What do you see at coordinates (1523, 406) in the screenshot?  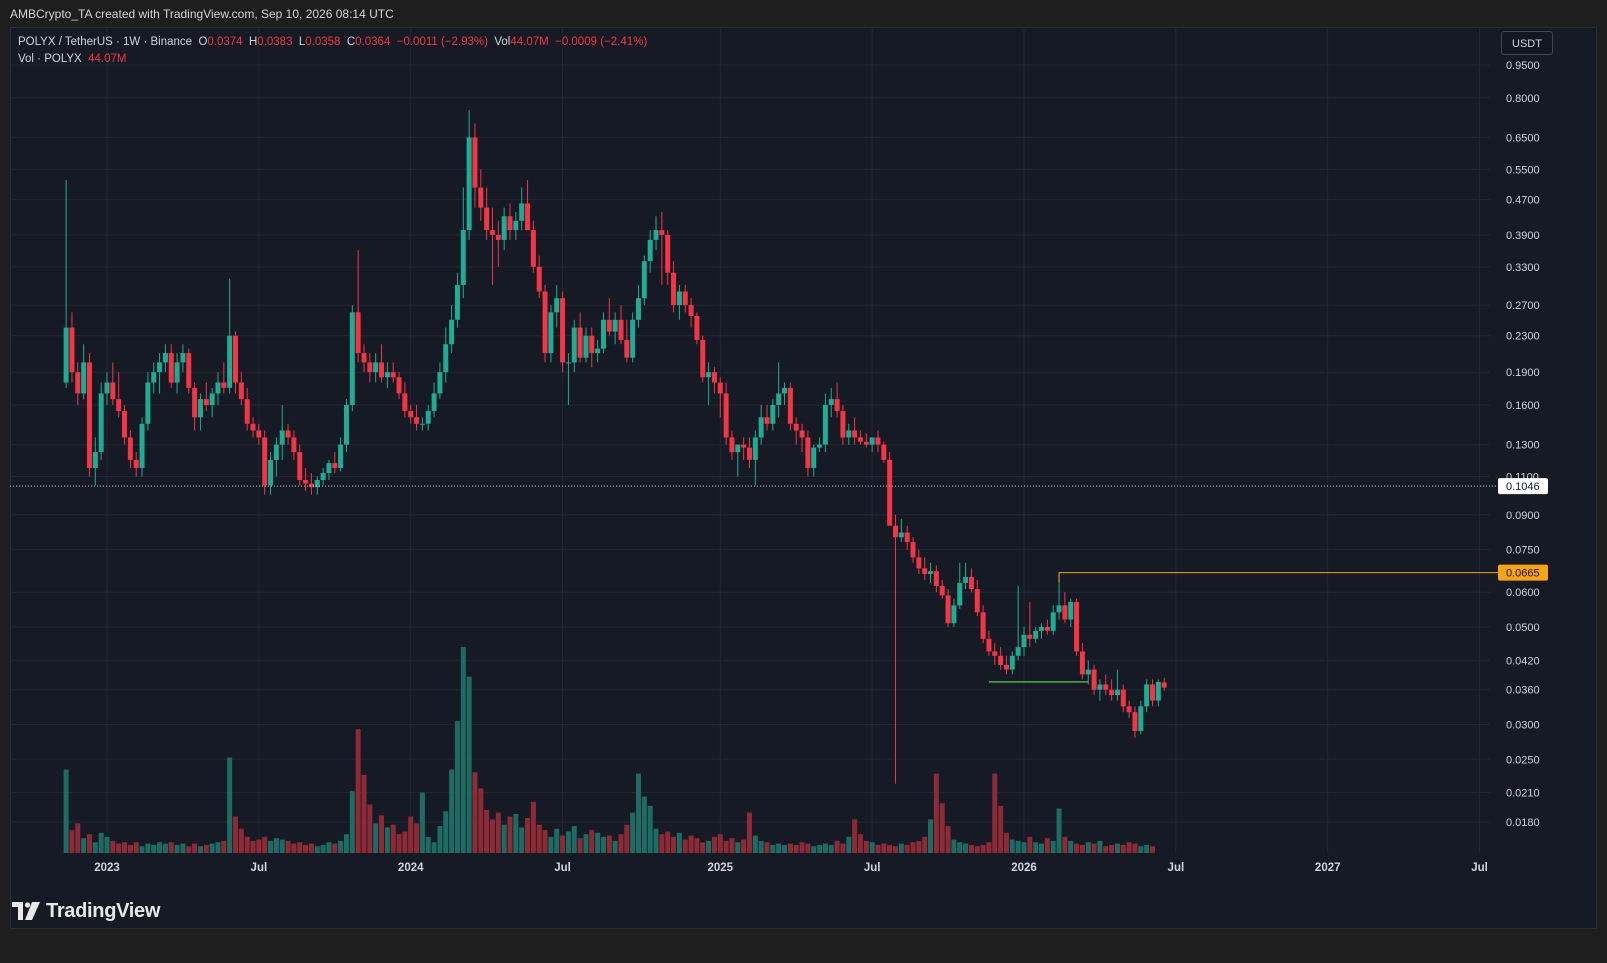 I see `y-tick-label: 0.1600` at bounding box center [1523, 406].